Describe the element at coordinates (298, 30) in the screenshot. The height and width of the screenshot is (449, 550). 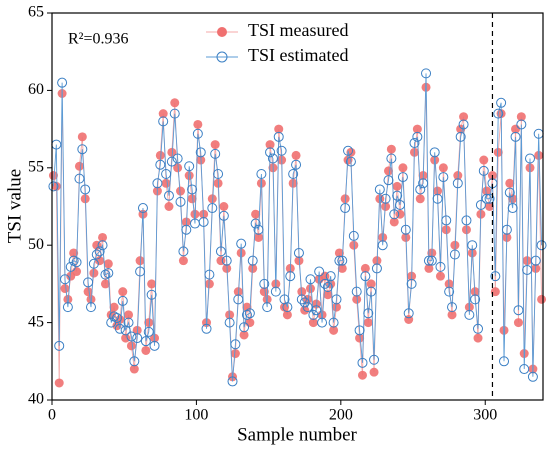
I see `legend-label: TSI measured` at that location.